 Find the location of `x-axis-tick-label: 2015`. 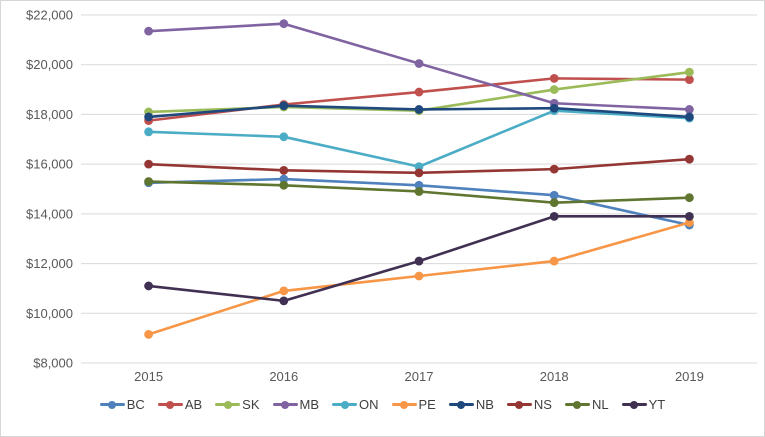

x-axis-tick-label: 2015 is located at coordinates (148, 376).